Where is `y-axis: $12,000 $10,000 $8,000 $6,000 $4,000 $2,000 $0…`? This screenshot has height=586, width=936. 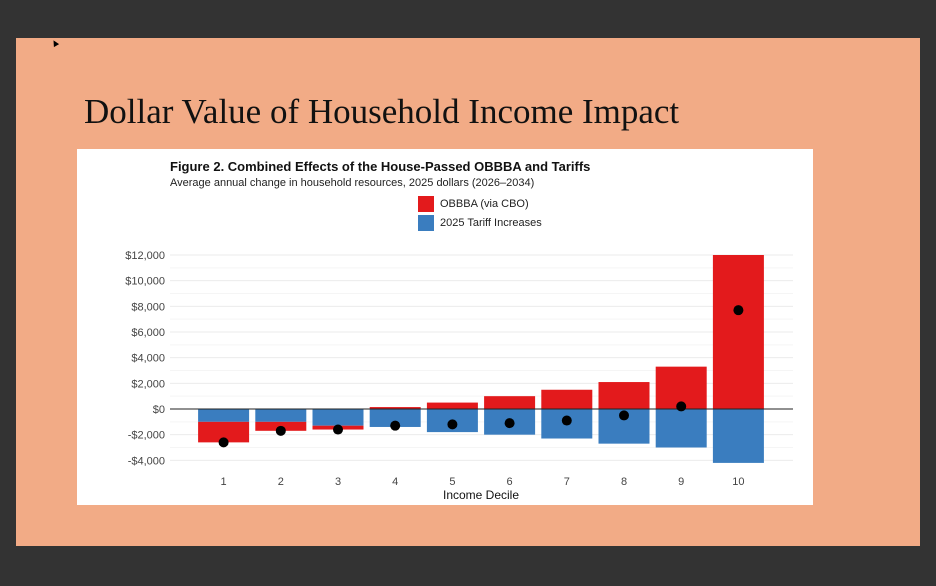
y-axis: $12,000 $10,000 $8,000 $6,000 $4,000 $2,000 $0… is located at coordinates (145, 358).